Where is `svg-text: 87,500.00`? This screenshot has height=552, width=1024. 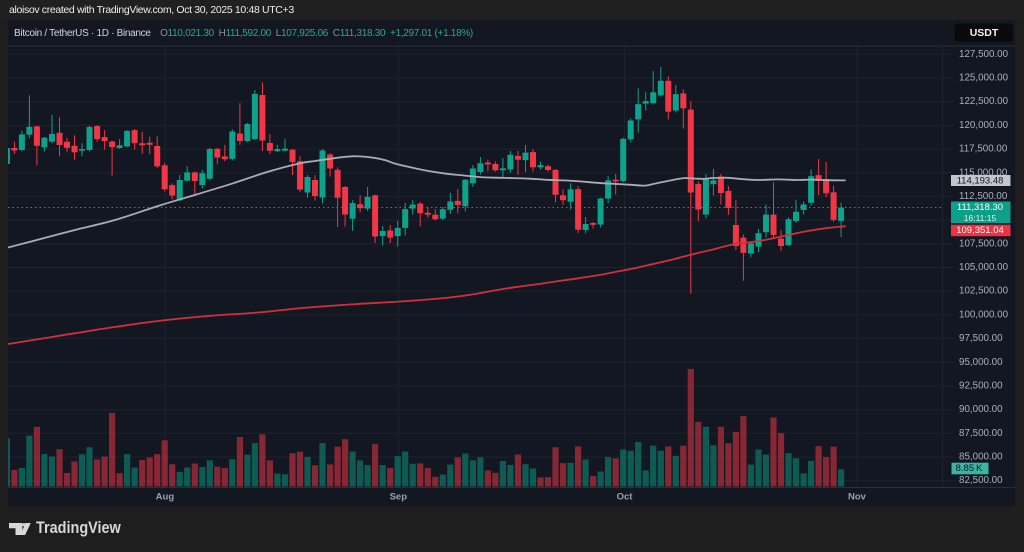
svg-text: 87,500.00 is located at coordinates (981, 433).